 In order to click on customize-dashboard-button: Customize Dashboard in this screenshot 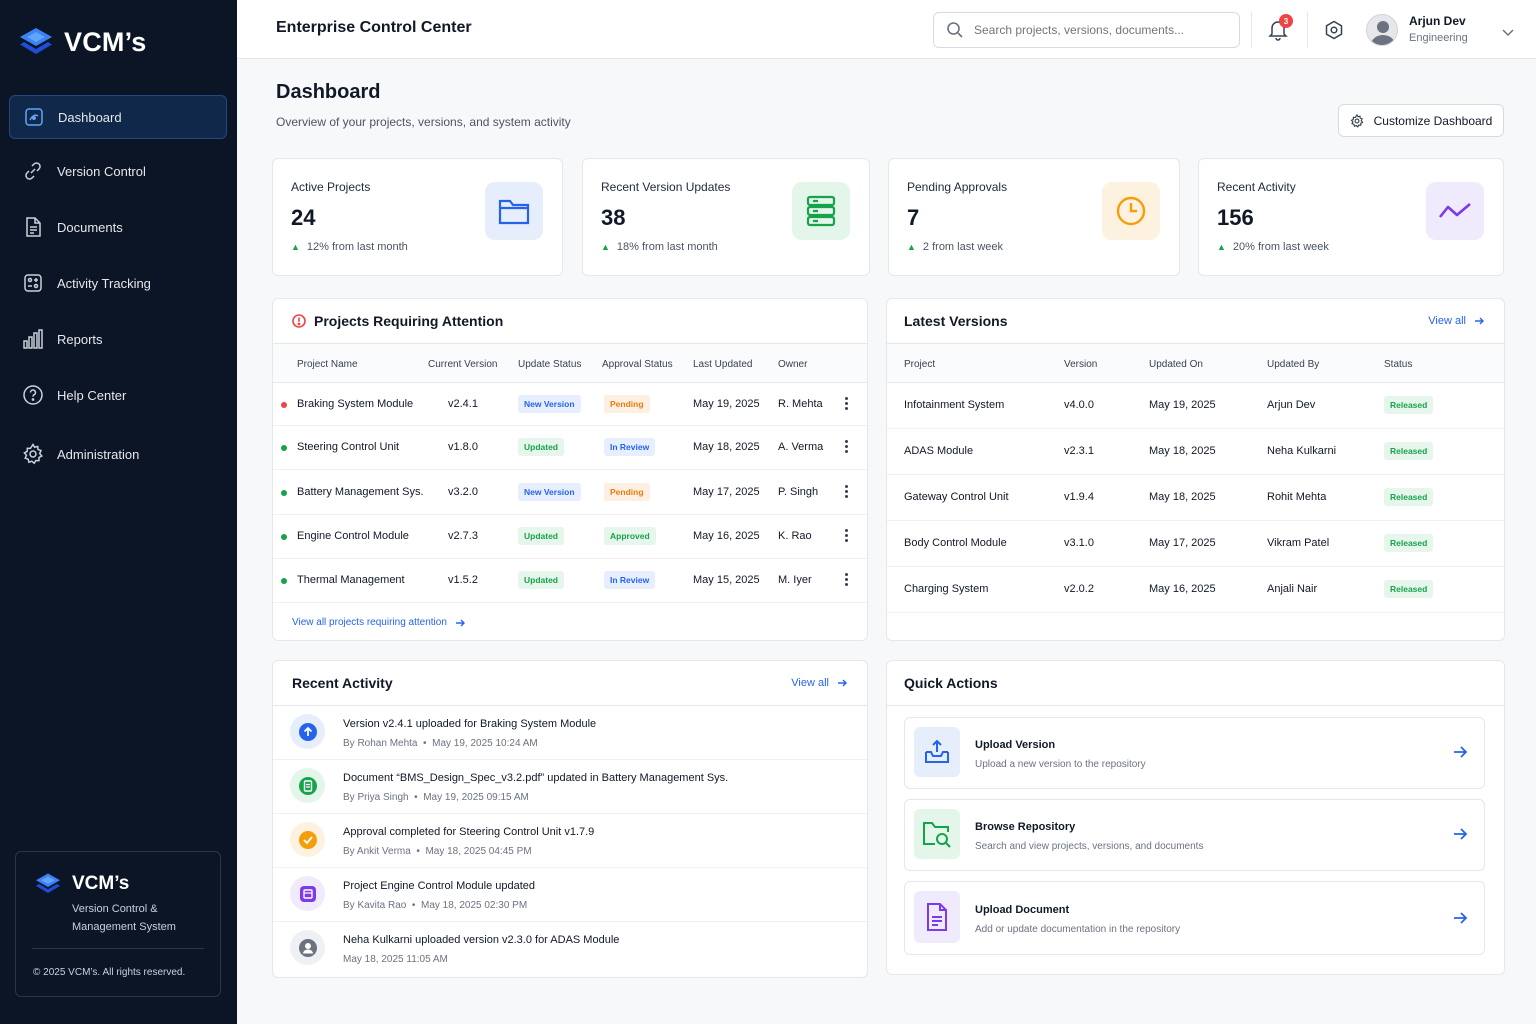, I will do `click(1421, 120)`.